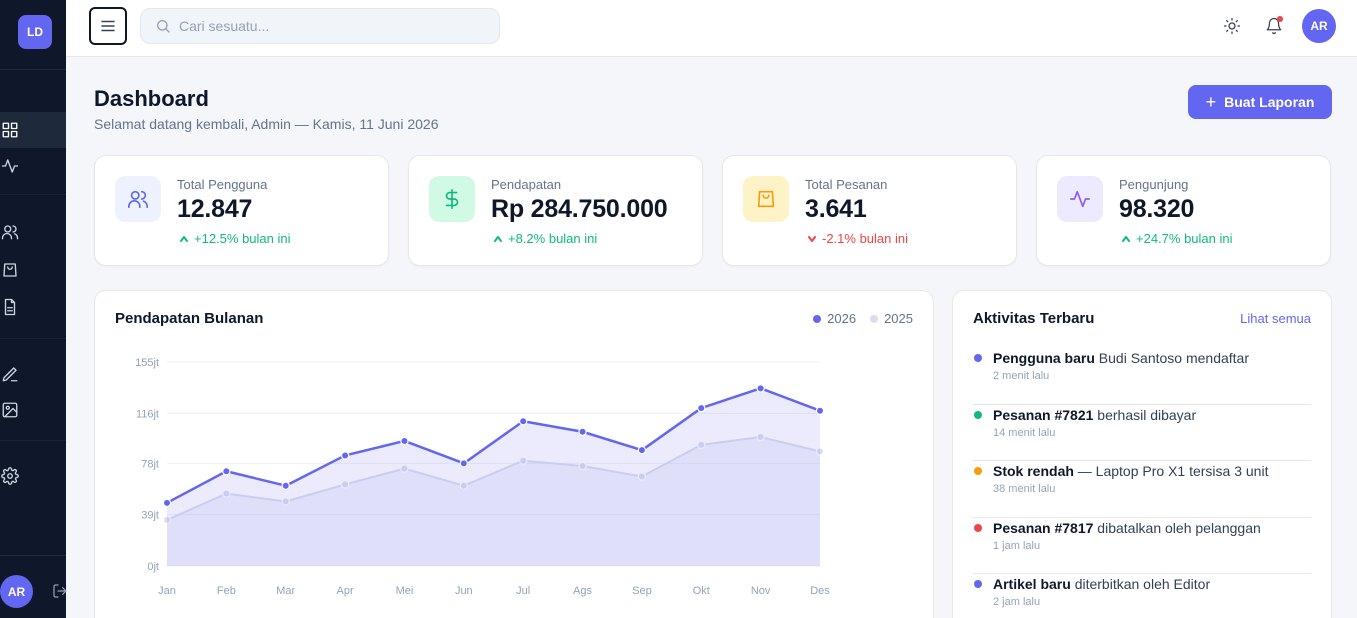  What do you see at coordinates (836, 209) in the screenshot?
I see `stat-value: 3.641` at bounding box center [836, 209].